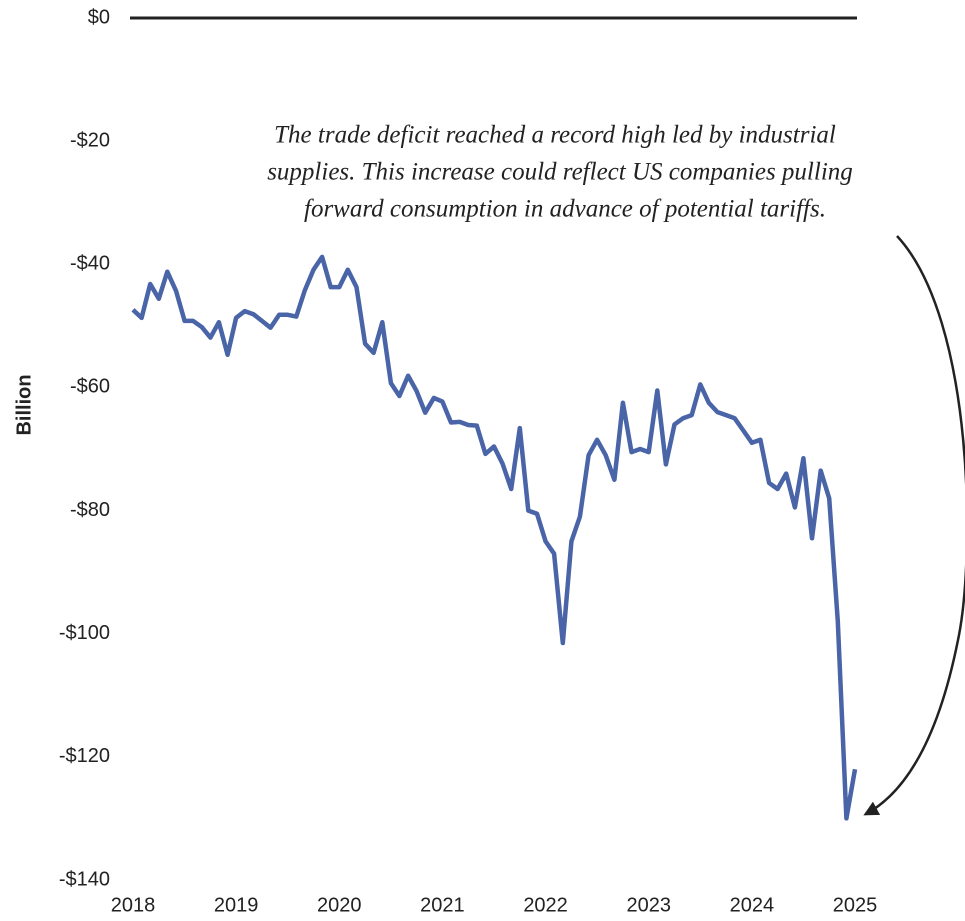 The image size is (965, 921). What do you see at coordinates (84, 633) in the screenshot?
I see `y-tick-label: -$100` at bounding box center [84, 633].